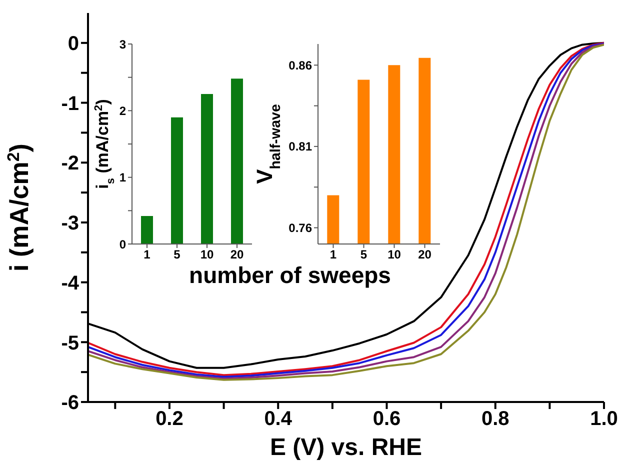 The height and width of the screenshot is (461, 618). Describe the element at coordinates (604, 419) in the screenshot. I see `x-tick-label: 1.0` at that location.